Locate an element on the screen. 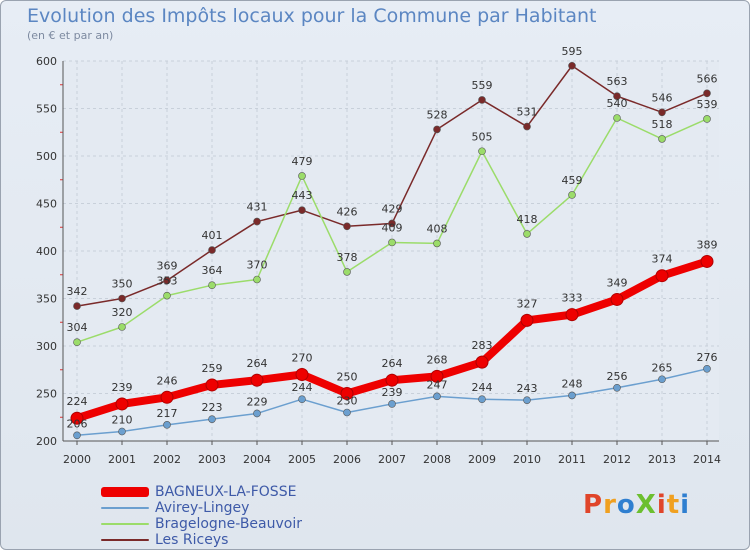 The image size is (750, 550). x-tick-label: 2009 is located at coordinates (482, 459).